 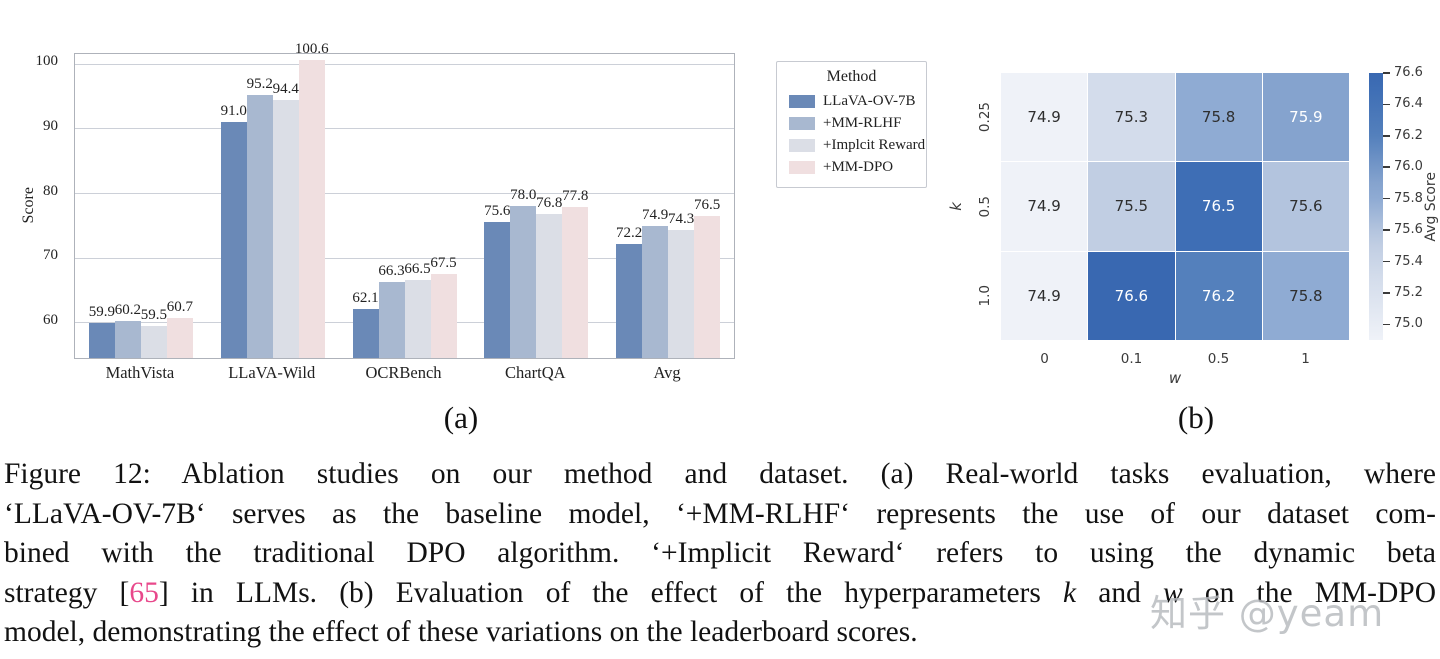 I want to click on category-label: OCRBench, so click(x=403, y=372).